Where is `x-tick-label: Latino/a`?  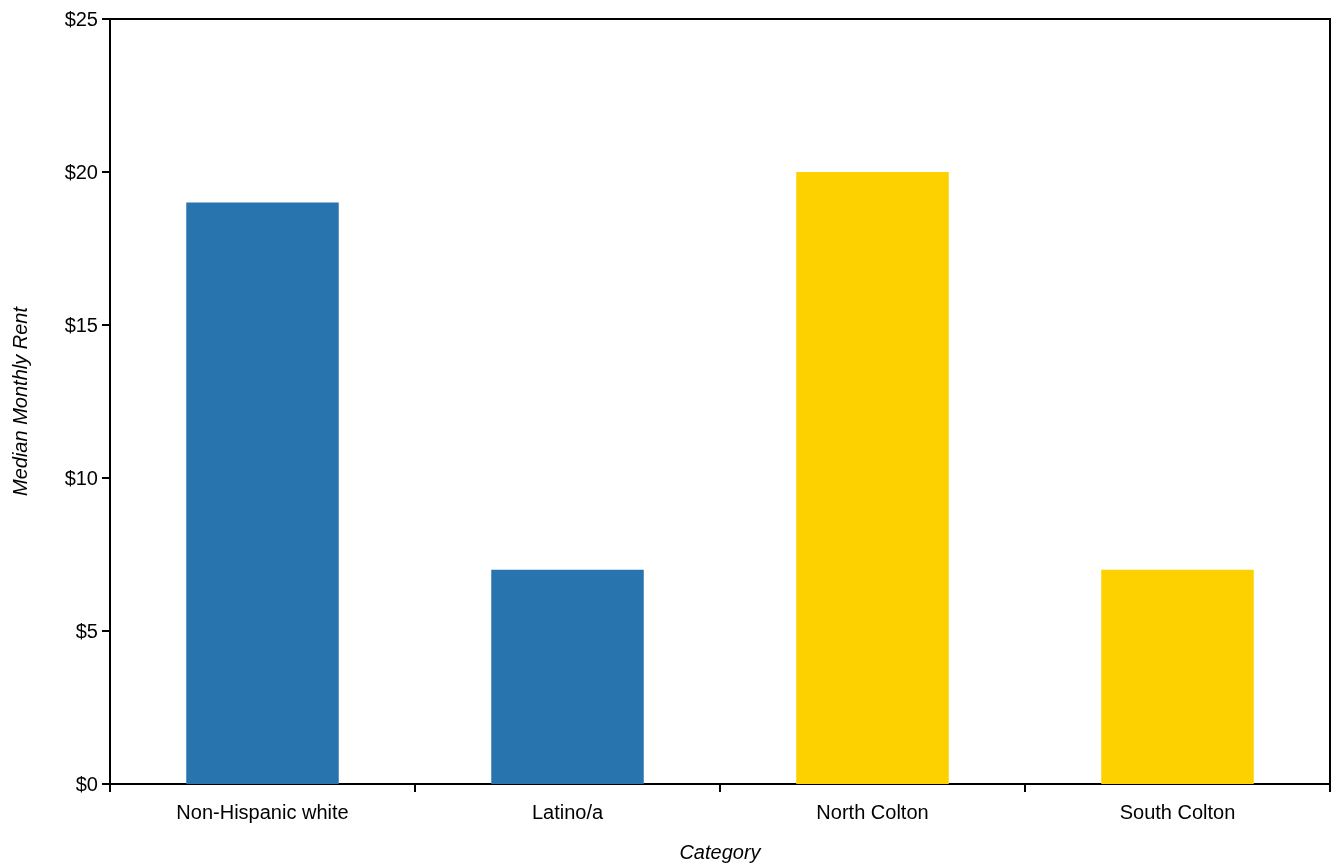 x-tick-label: Latino/a is located at coordinates (567, 812).